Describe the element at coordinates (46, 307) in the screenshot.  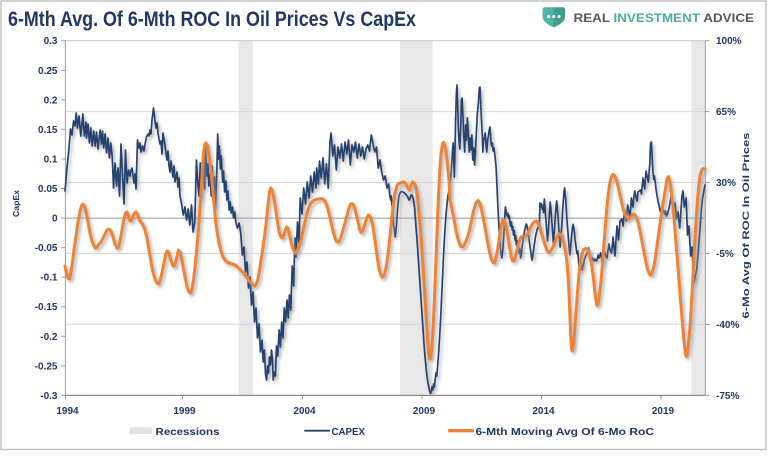
I see `svg-text: -0.15` at that location.